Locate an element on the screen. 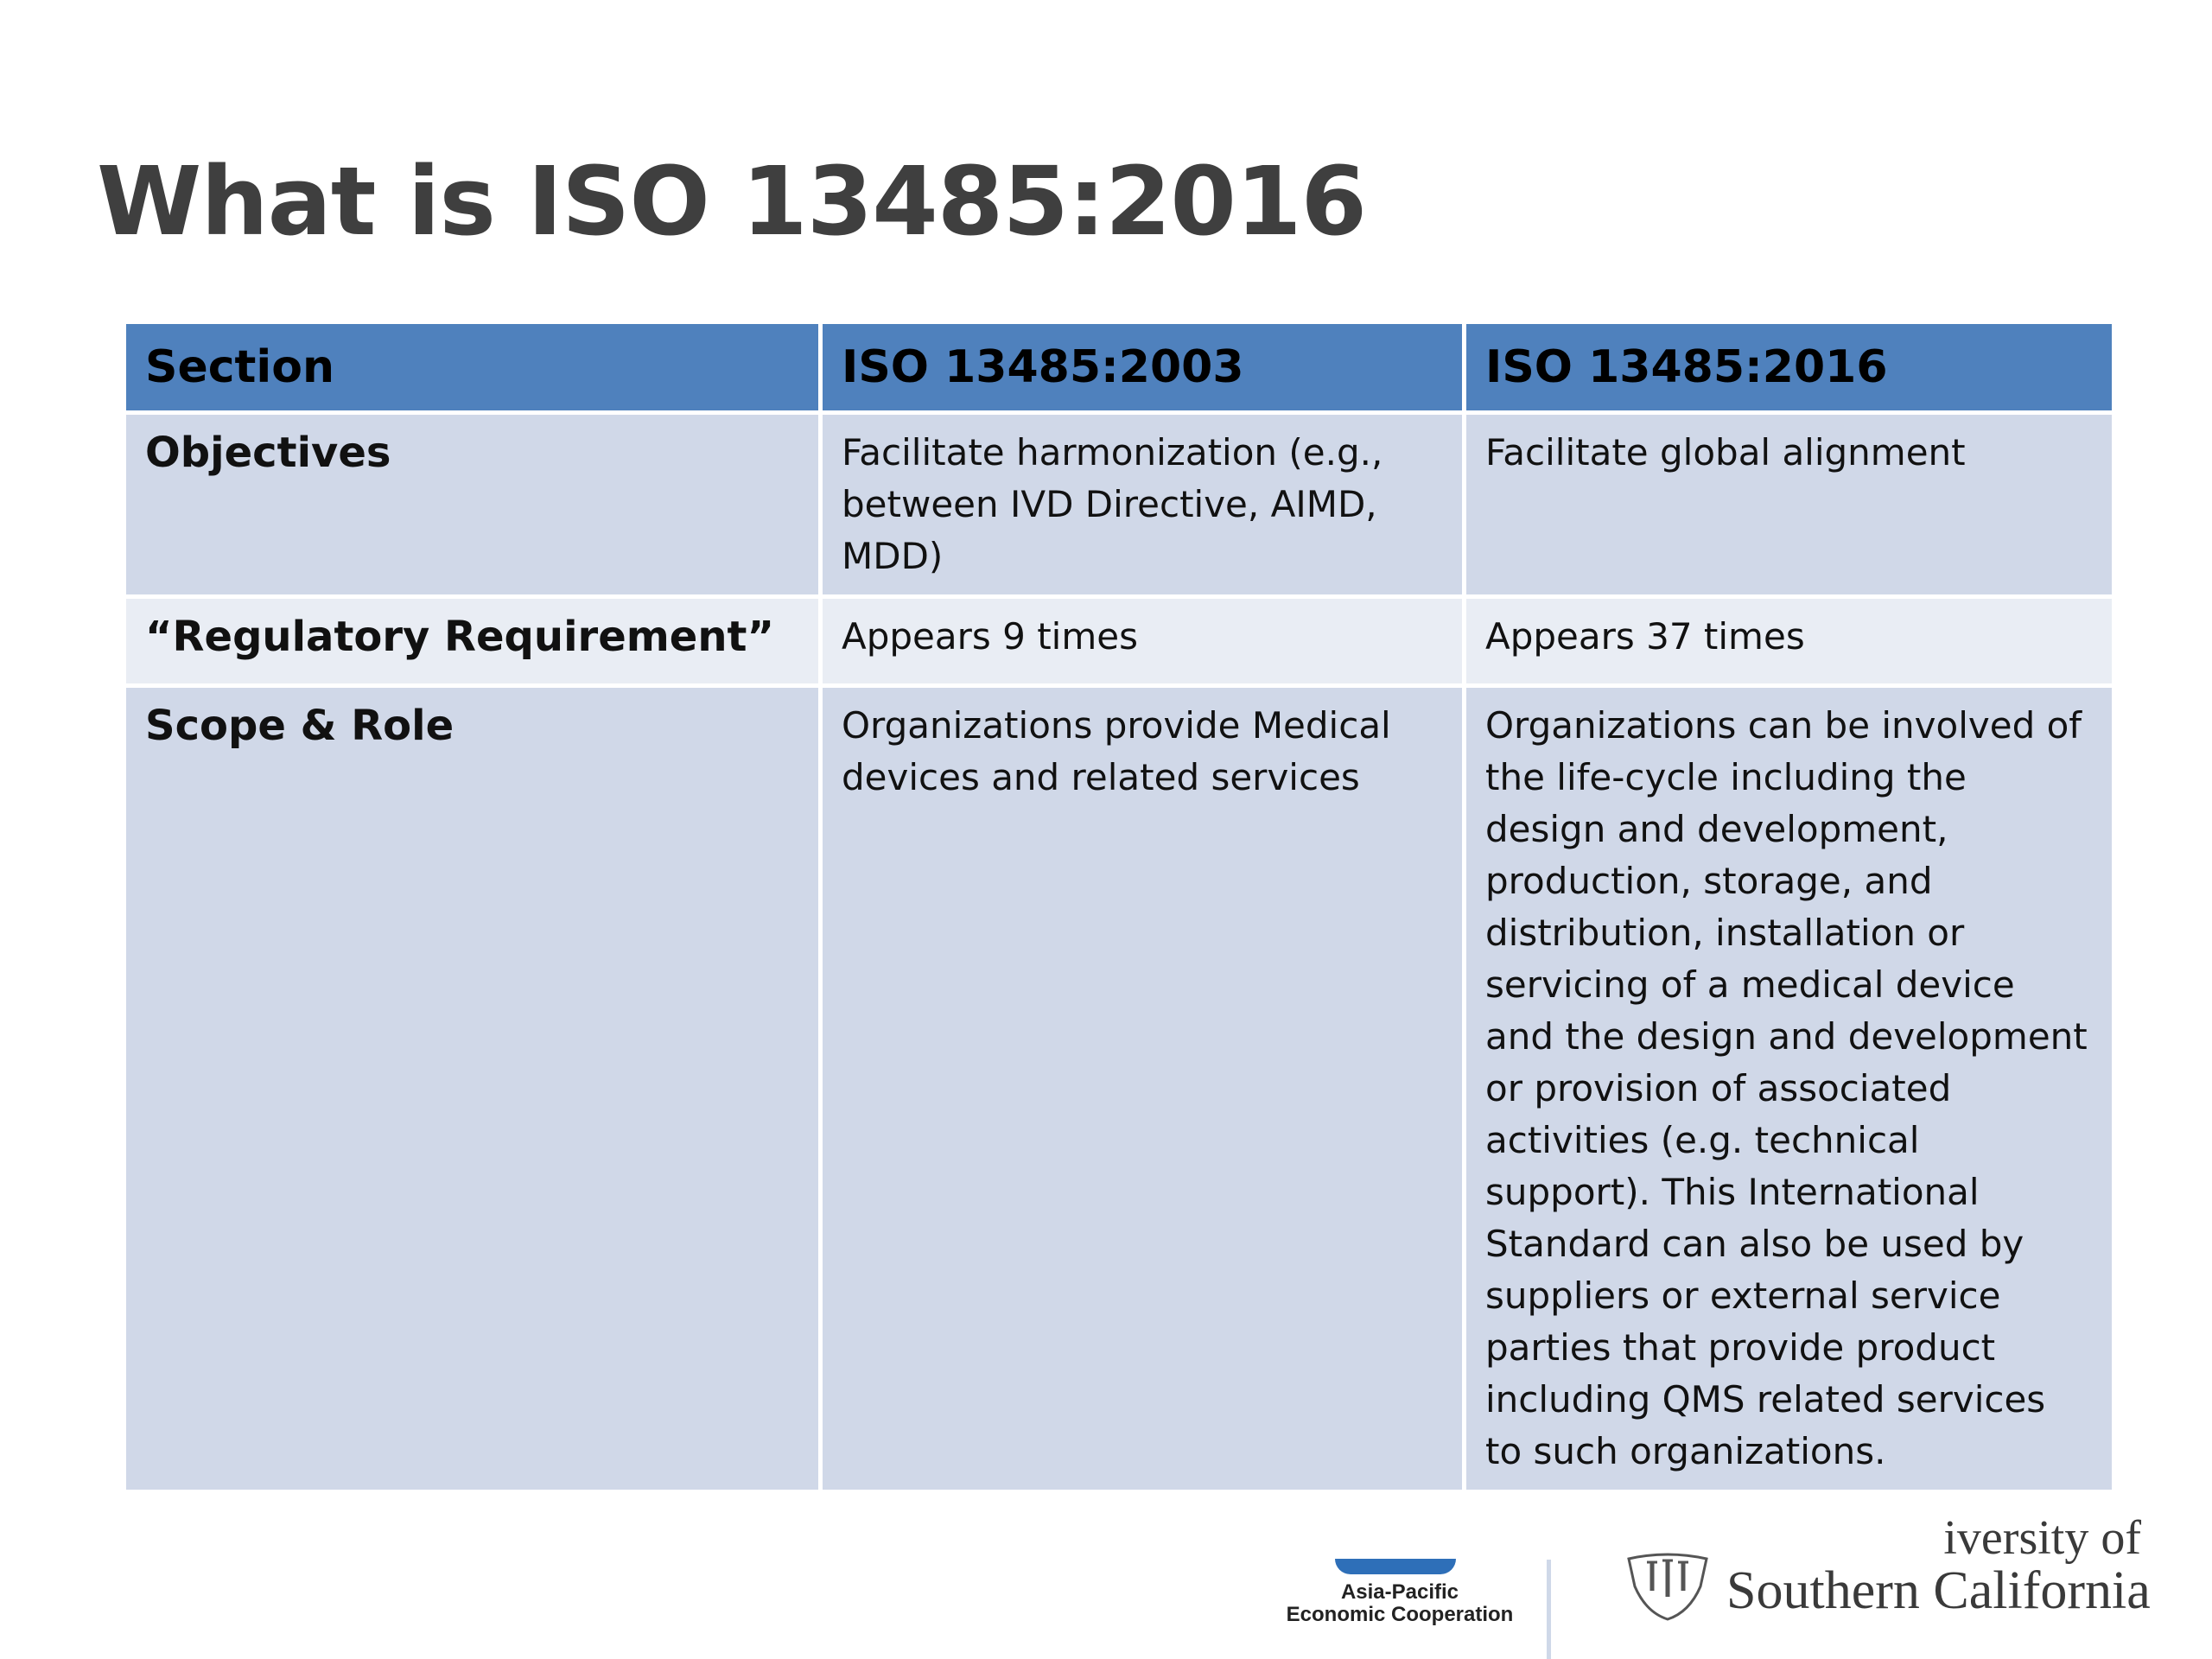  header-iso-2016: ISO 13485:2016 is located at coordinates (1789, 367).